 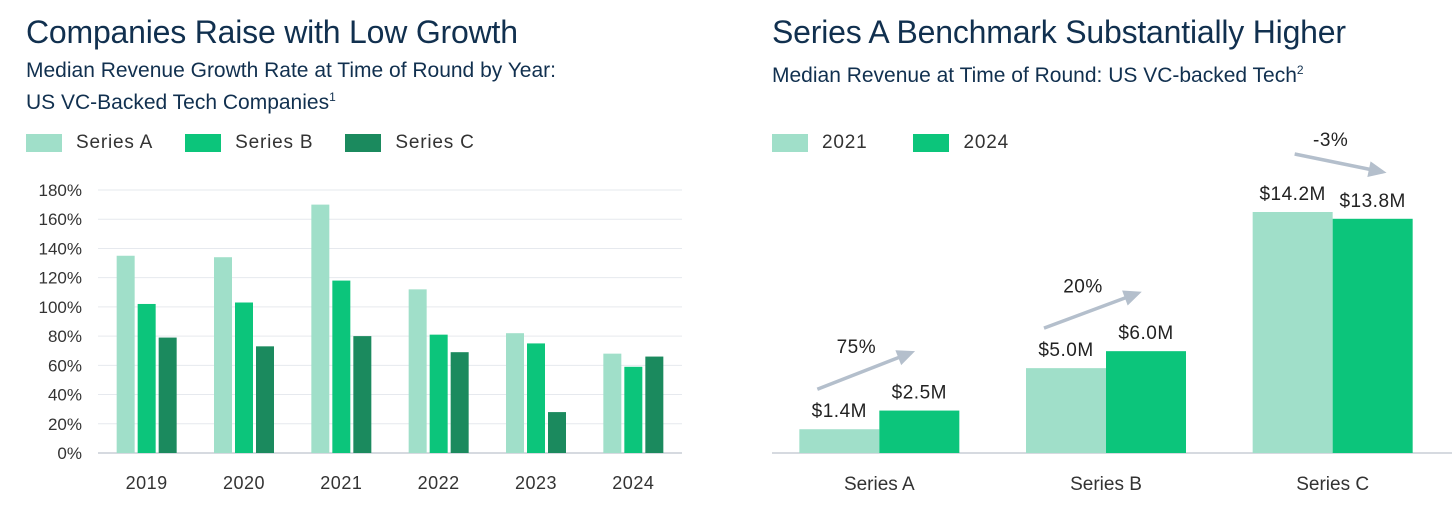 What do you see at coordinates (60, 248) in the screenshot?
I see `y-tick-label: 140%` at bounding box center [60, 248].